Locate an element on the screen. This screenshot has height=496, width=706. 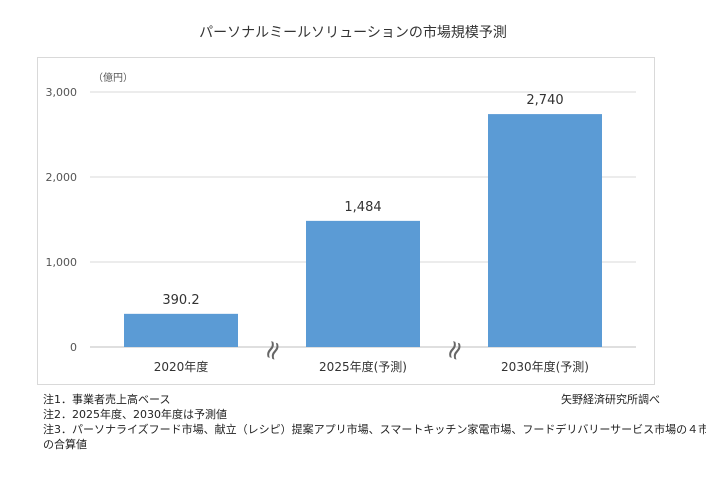
x-tick-label: 2025年度(予測) is located at coordinates (363, 366).